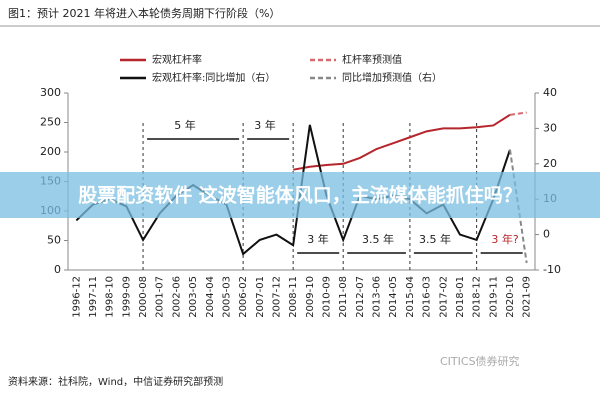 This screenshot has width=600, height=400. What do you see at coordinates (93, 297) in the screenshot?
I see `x-tick-label: 1997-11` at bounding box center [93, 297].